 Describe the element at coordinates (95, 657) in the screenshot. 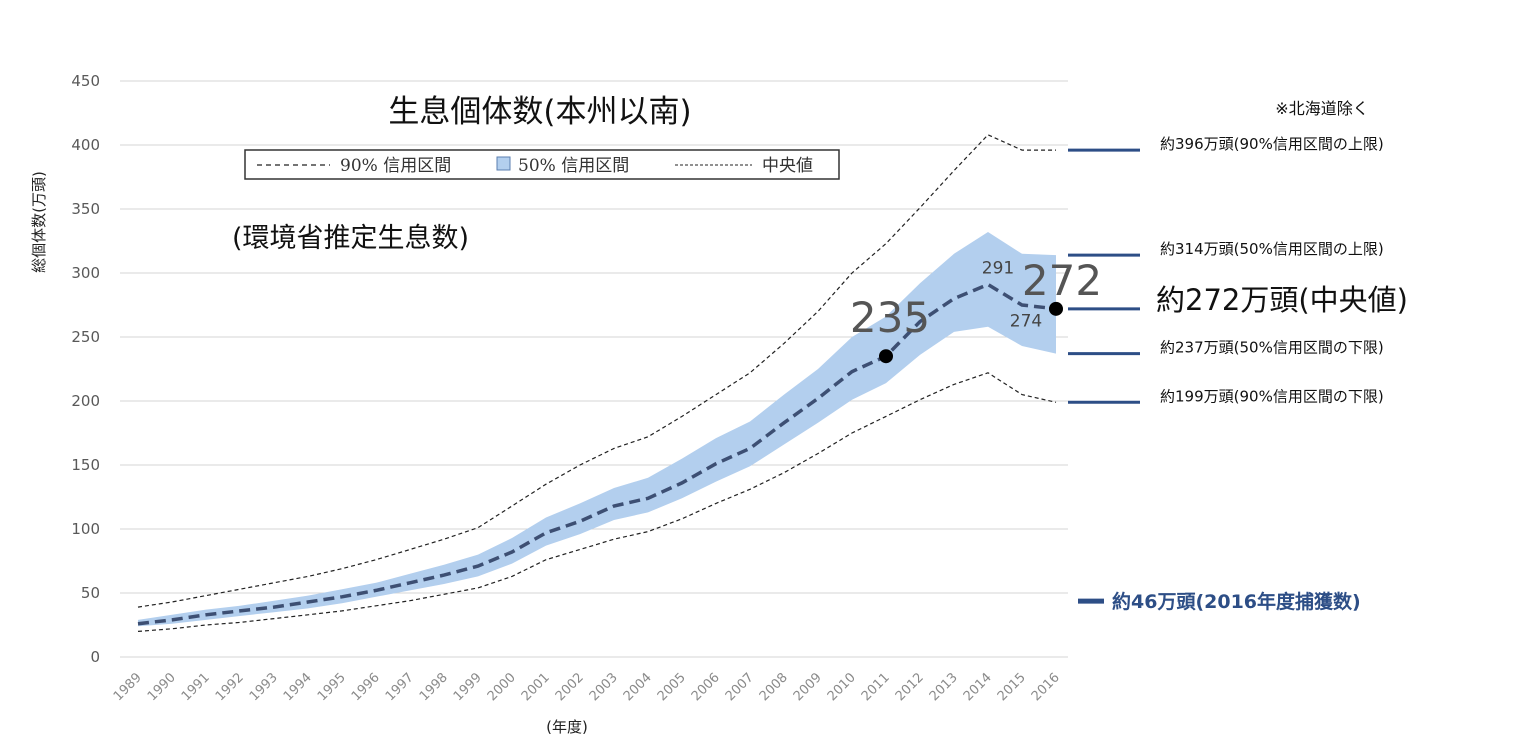

I see `y-tick-0: 0` at that location.